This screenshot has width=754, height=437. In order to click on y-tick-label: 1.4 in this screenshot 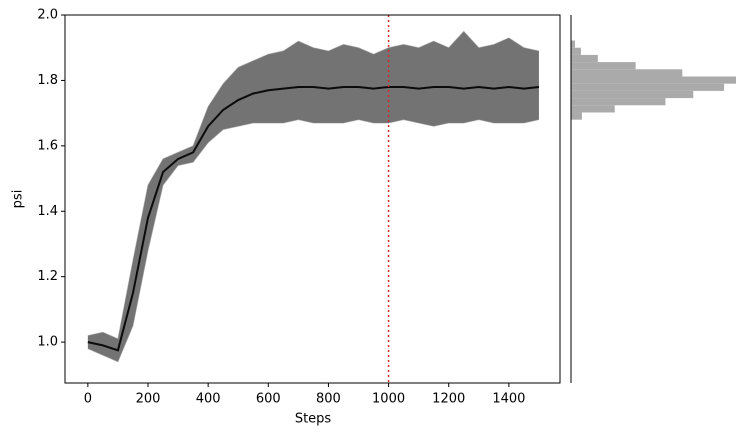, I will do `click(47, 211)`.